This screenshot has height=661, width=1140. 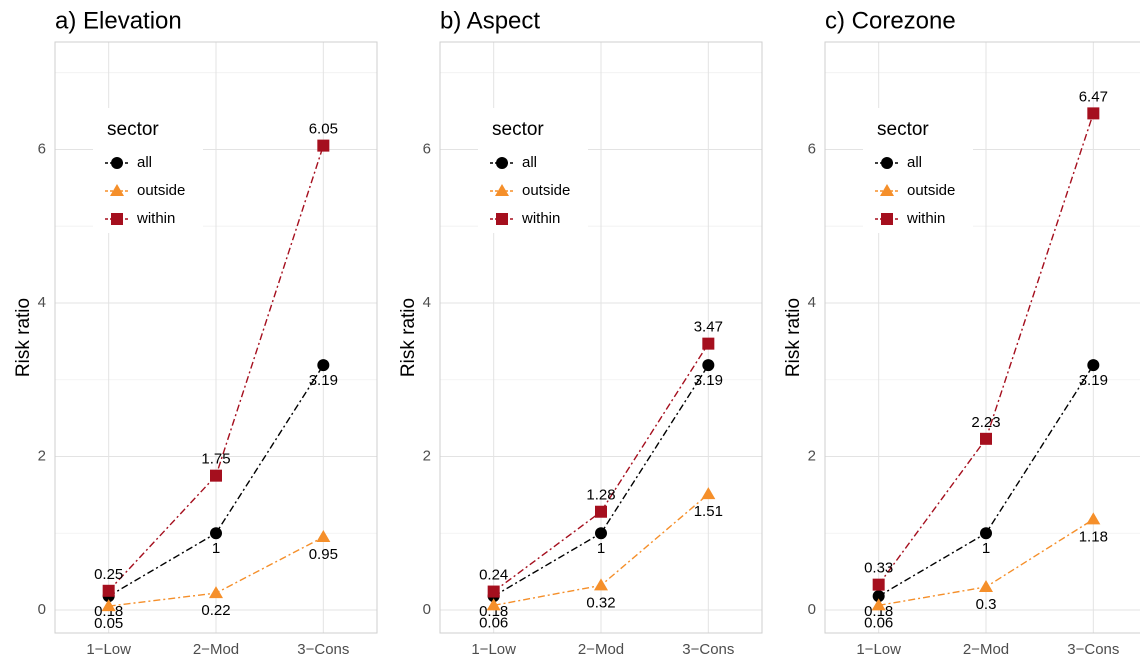 What do you see at coordinates (986, 604) in the screenshot?
I see `value-label: 0.3` at bounding box center [986, 604].